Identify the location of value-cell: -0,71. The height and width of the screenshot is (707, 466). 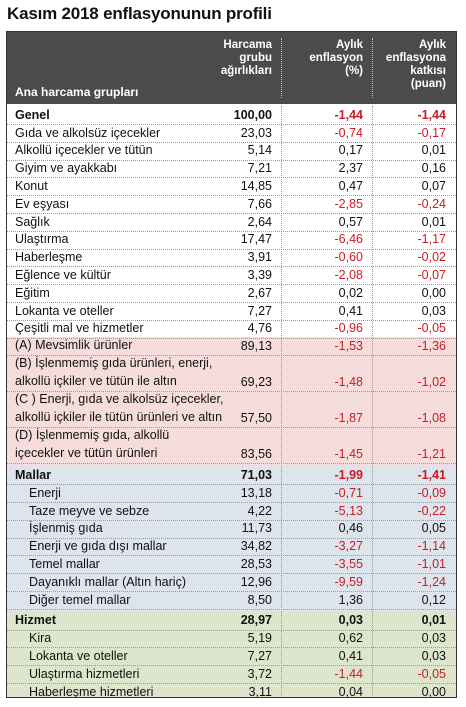
(349, 492).